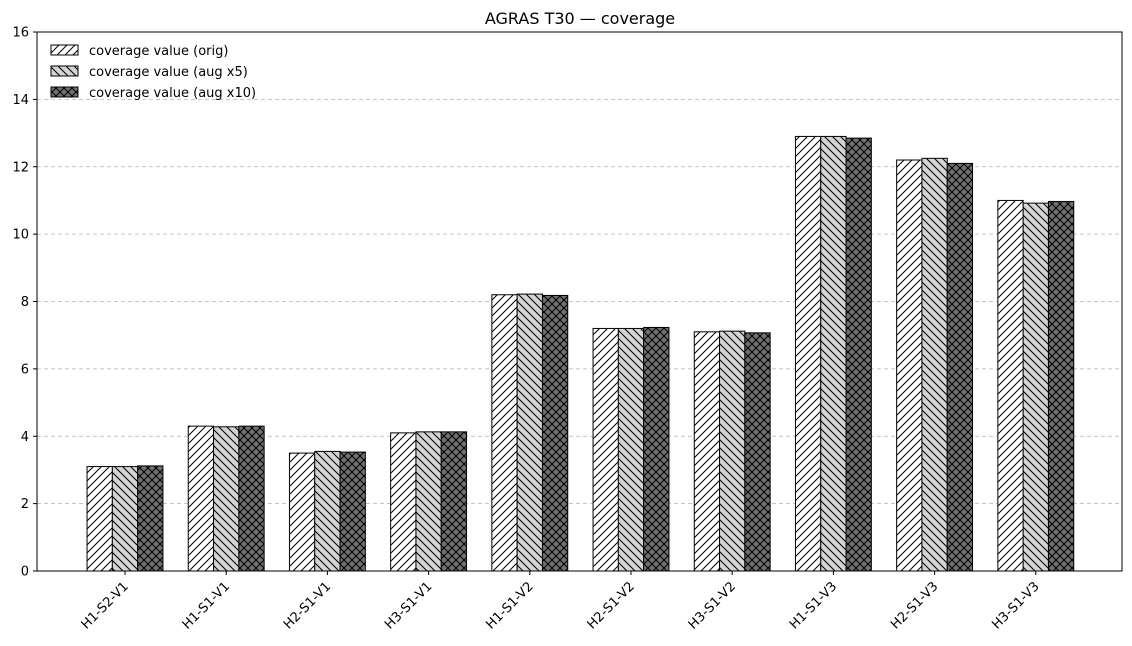 Image resolution: width=1132 pixels, height=646 pixels. What do you see at coordinates (307, 605) in the screenshot?
I see `x-tick-label: H2-S1-V1` at bounding box center [307, 605].